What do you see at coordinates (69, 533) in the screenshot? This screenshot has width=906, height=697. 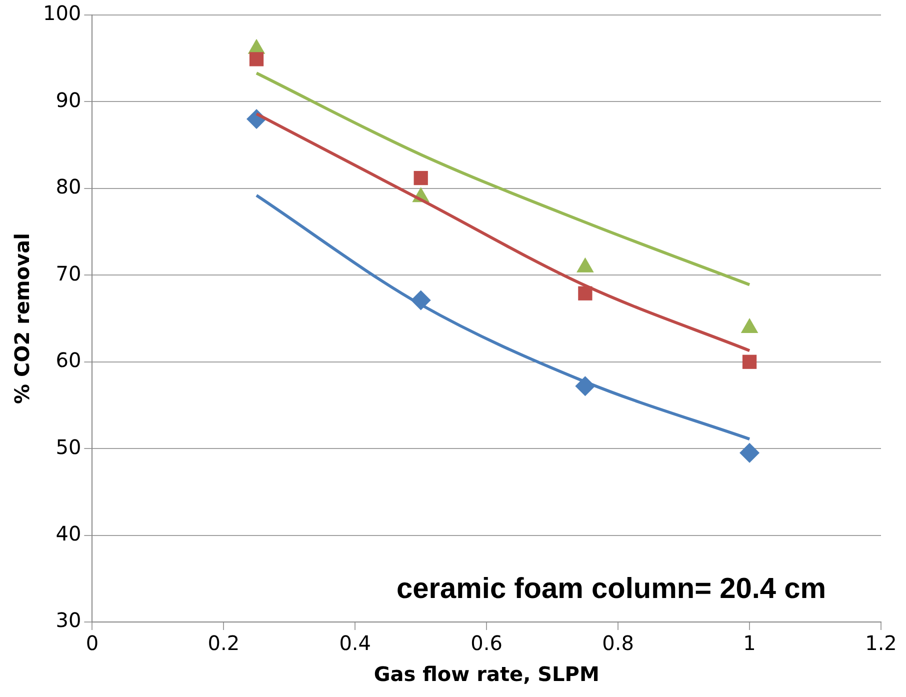 I see `y-tick-label: 40` at bounding box center [69, 533].